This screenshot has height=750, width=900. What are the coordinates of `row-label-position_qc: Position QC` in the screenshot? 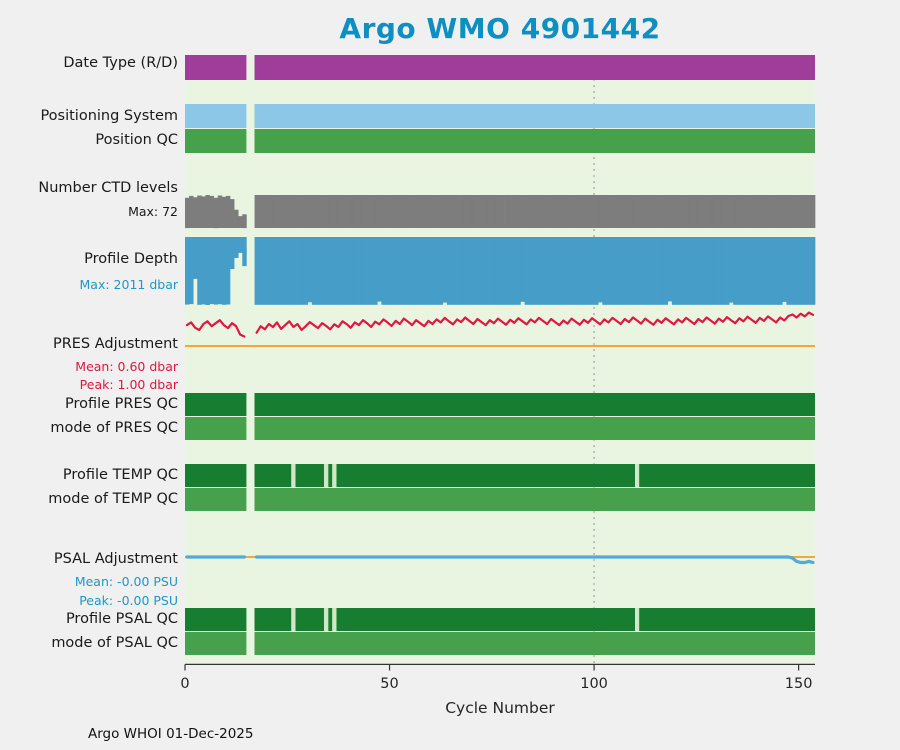 It's located at (136, 140).